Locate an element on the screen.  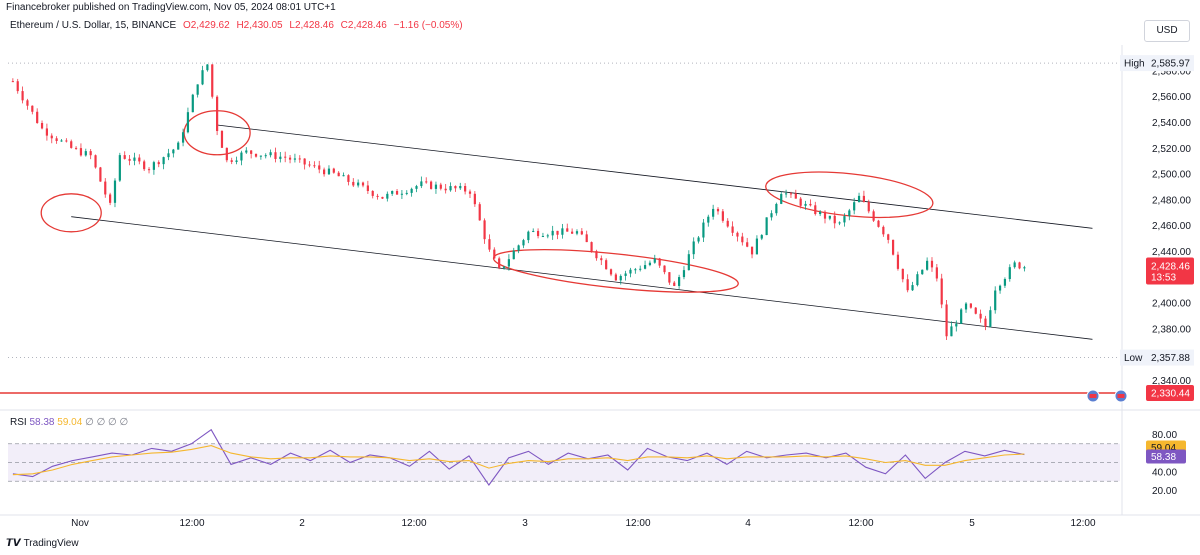
price-tick-label: 2,480.00 is located at coordinates (1171, 200).